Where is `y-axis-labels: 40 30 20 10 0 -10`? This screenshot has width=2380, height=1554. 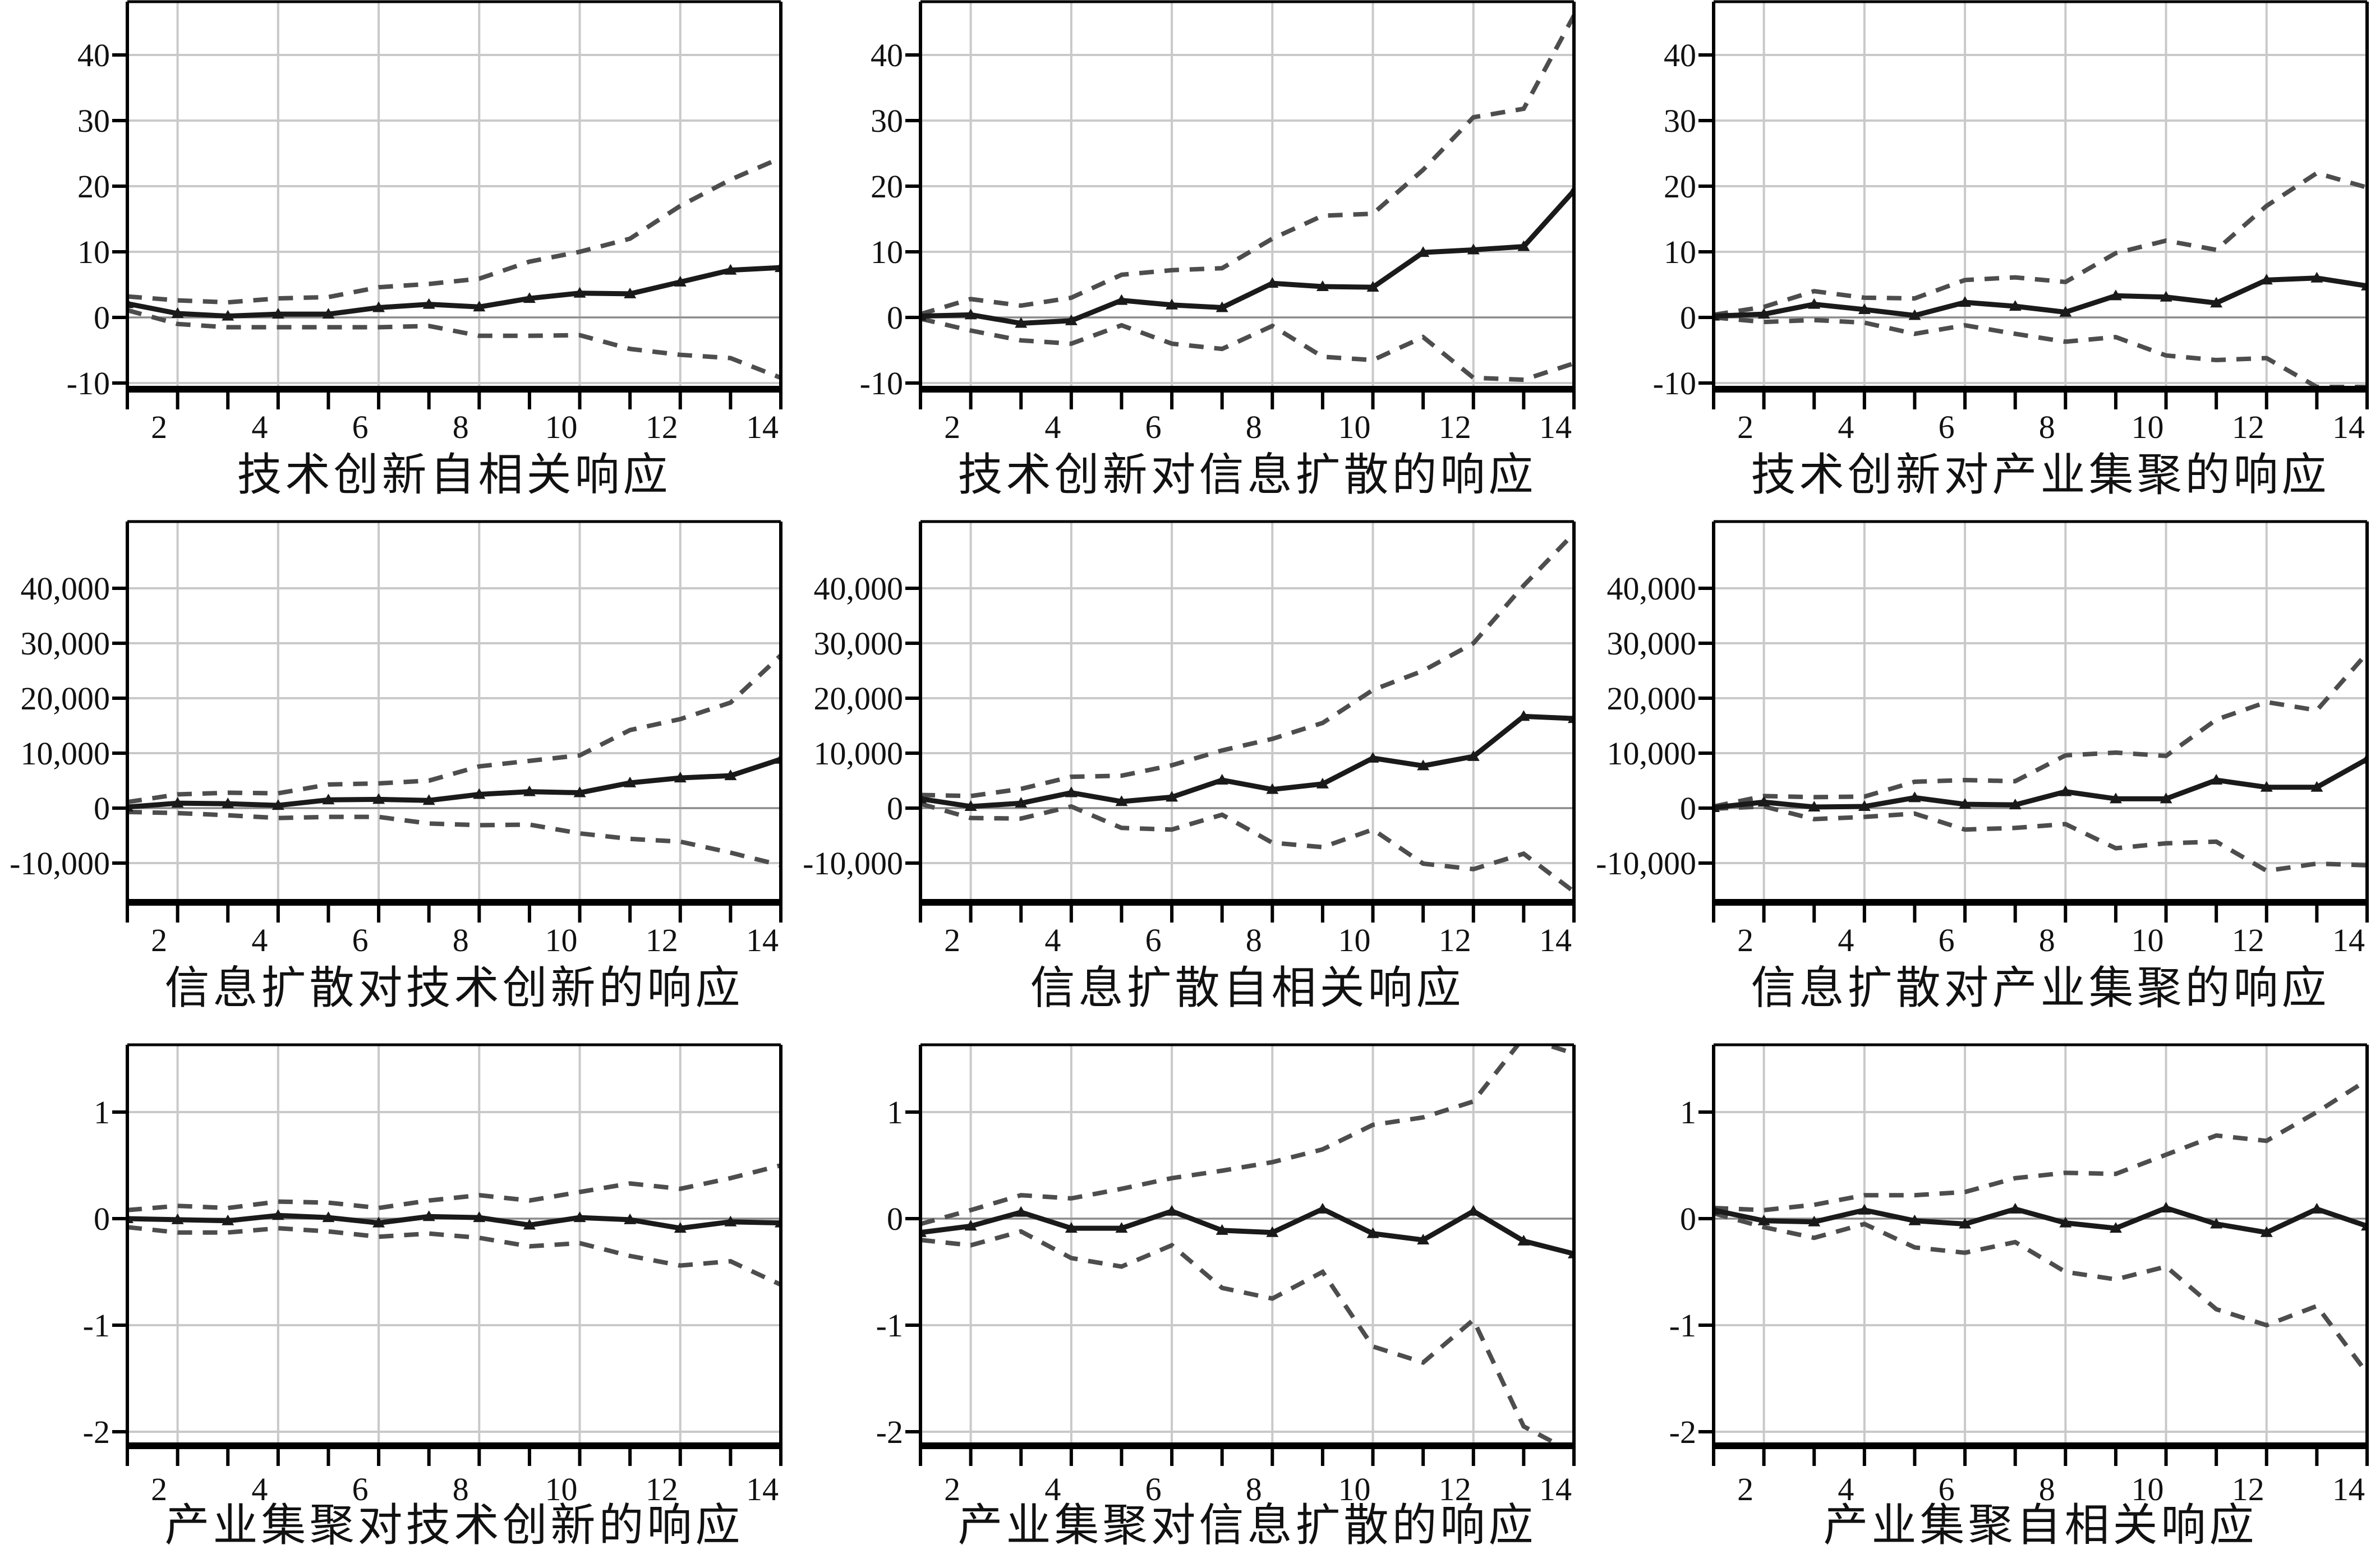
y-axis-labels: 40 30 20 10 0 -10 is located at coordinates (882, 219).